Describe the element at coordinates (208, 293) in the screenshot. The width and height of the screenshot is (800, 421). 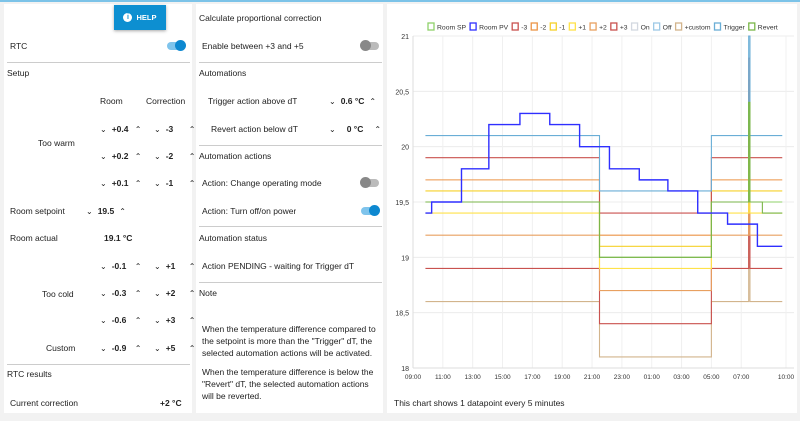
I see `note-heading: Note` at that location.